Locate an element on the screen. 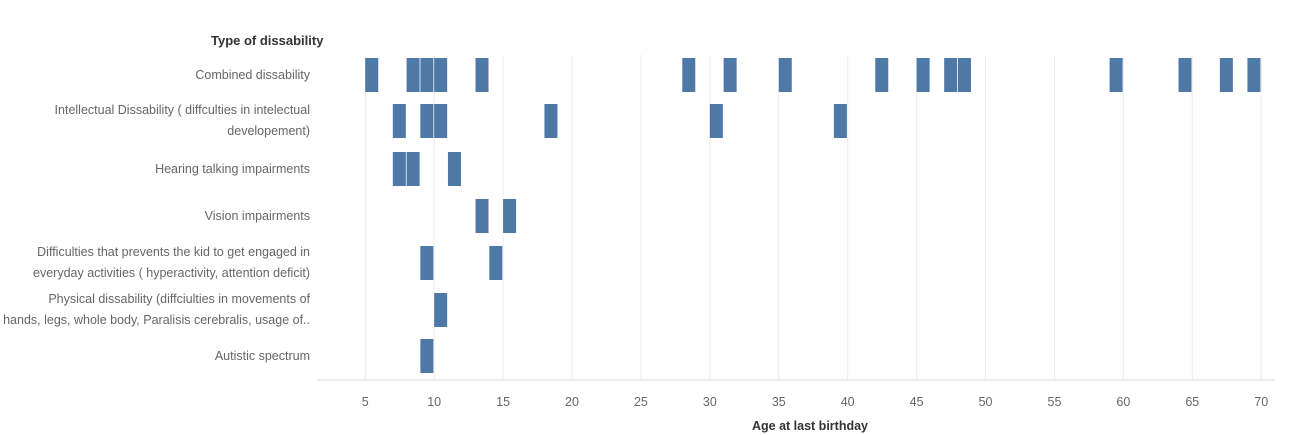  row-label: Vision impairments is located at coordinates (257, 215).